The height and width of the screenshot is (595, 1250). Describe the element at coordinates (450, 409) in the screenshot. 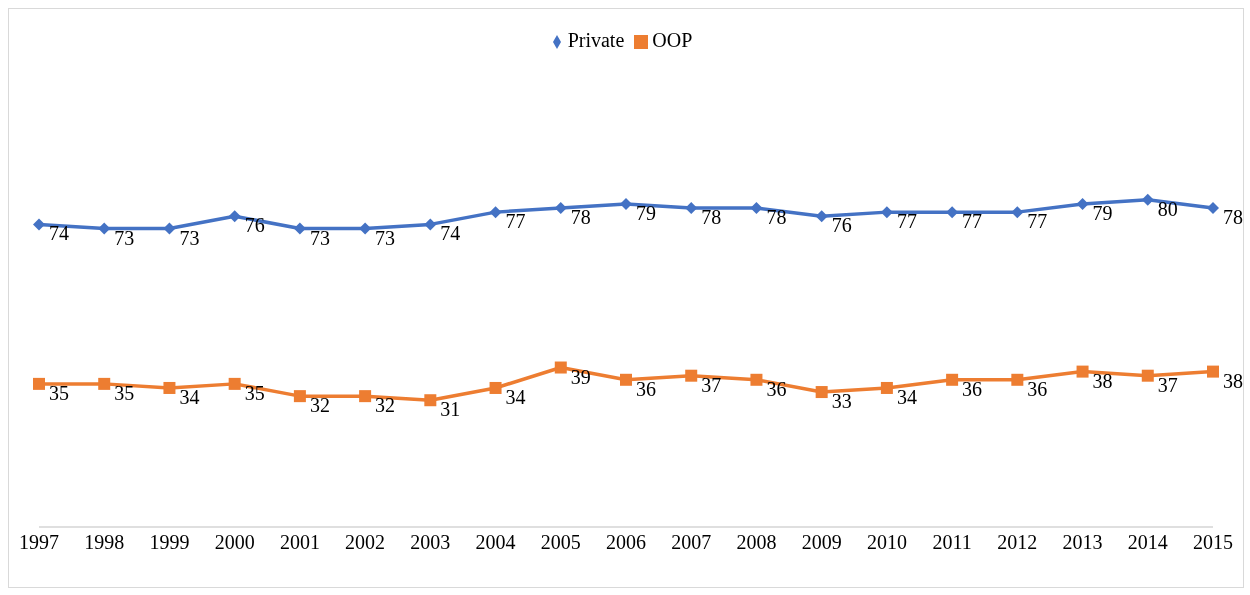

I see `data-label: 31` at that location.